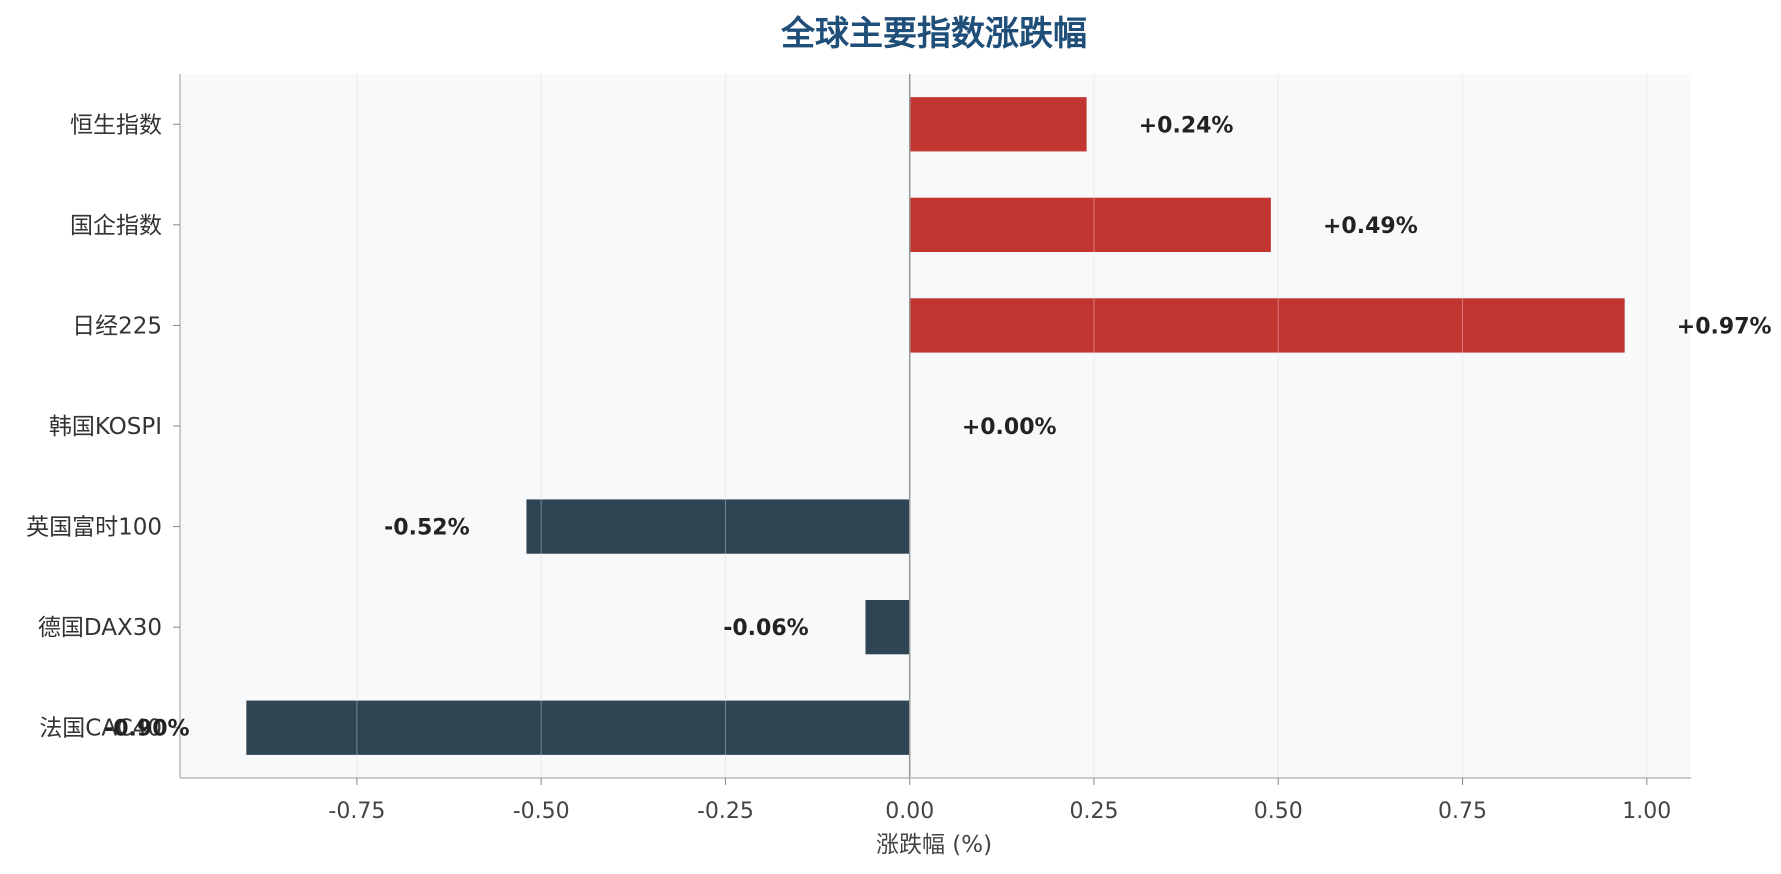 Image resolution: width=1781 pixels, height=874 pixels. I want to click on category-label: 德国DAX30, so click(100, 628).